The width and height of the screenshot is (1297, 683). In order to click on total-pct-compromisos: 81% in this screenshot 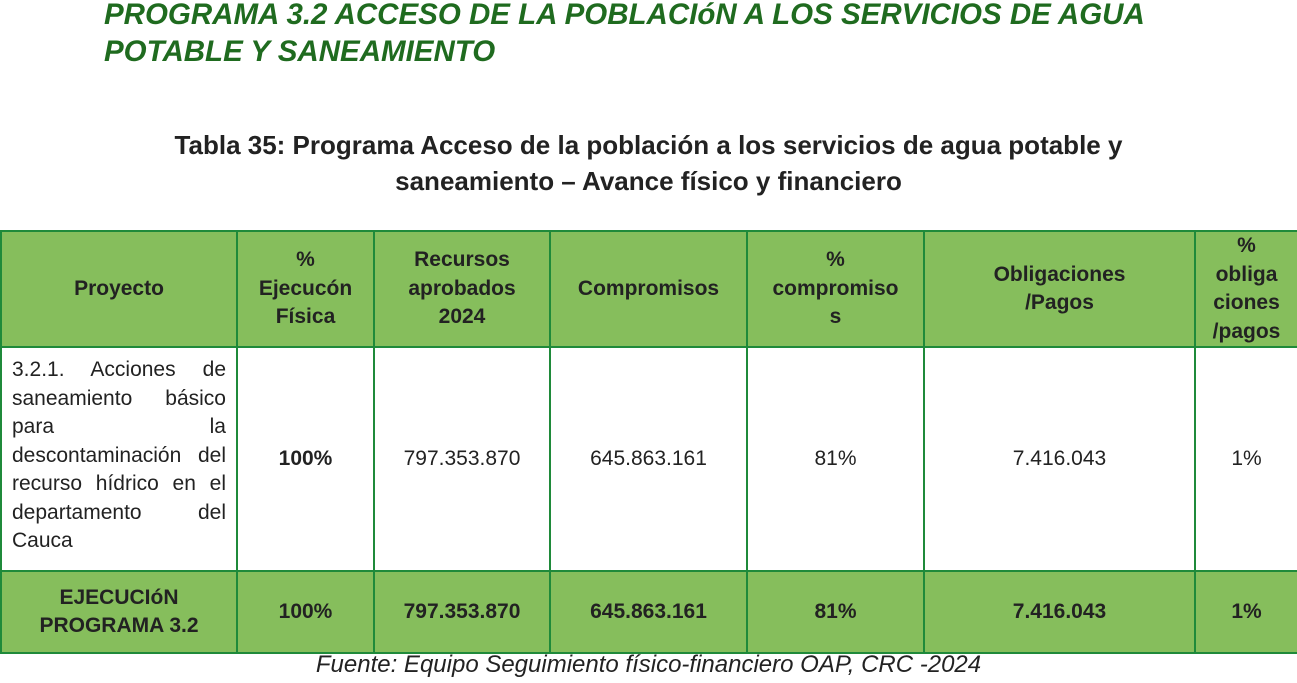, I will do `click(835, 612)`.